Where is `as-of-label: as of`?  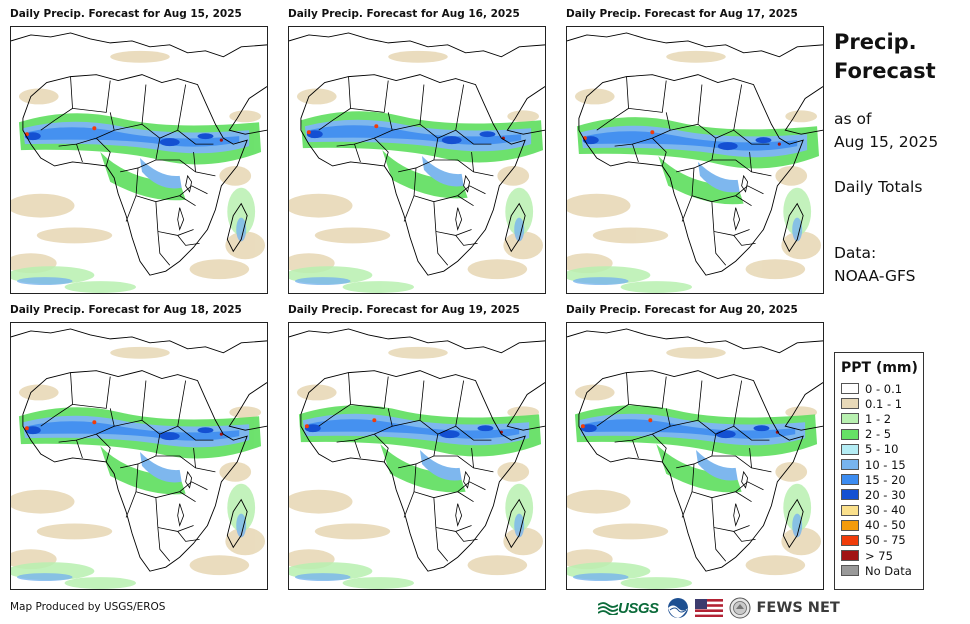
as-of-label: as of is located at coordinates (853, 119).